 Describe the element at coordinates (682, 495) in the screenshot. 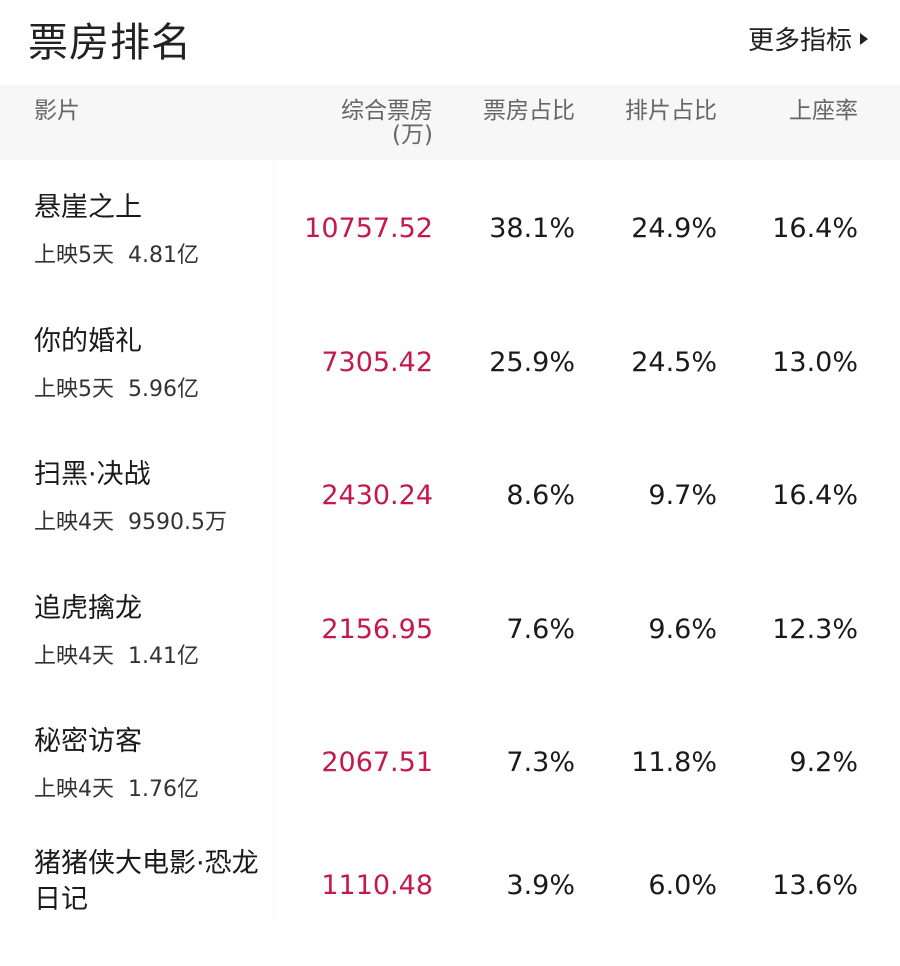

I see `show-share: 9.7%` at that location.